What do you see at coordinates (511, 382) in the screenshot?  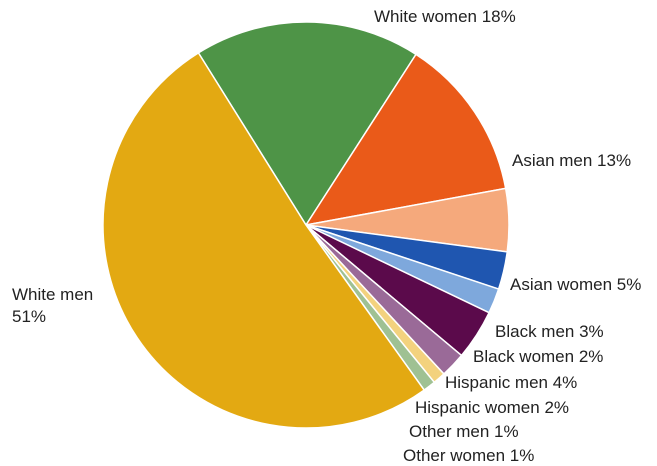 I see `label-hispanic-men: Hispanic men 4%` at bounding box center [511, 382].